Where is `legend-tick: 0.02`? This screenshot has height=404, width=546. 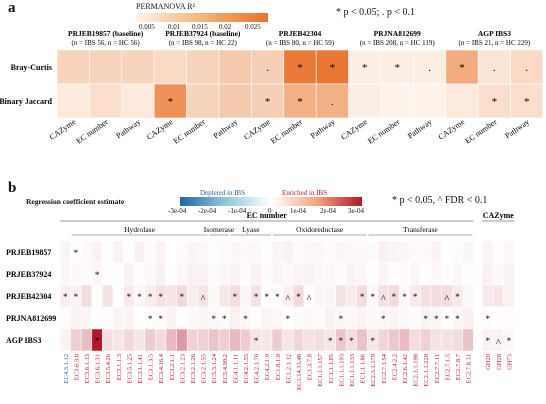 legend-tick: 0.02 is located at coordinates (225, 27).